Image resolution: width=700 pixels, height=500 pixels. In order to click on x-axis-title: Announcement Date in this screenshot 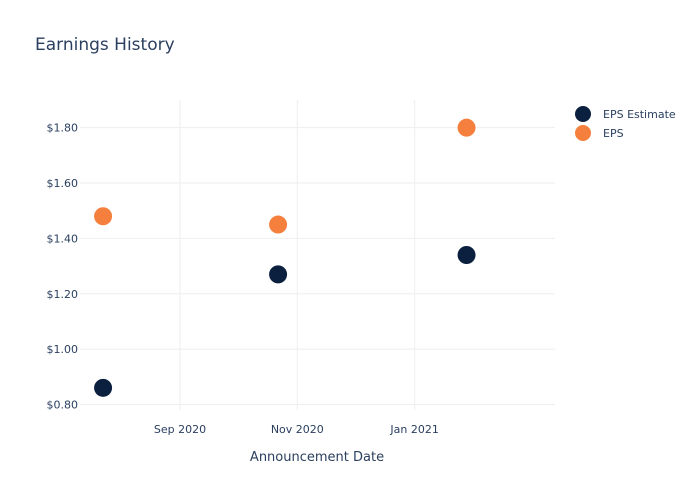, I will do `click(317, 457)`.